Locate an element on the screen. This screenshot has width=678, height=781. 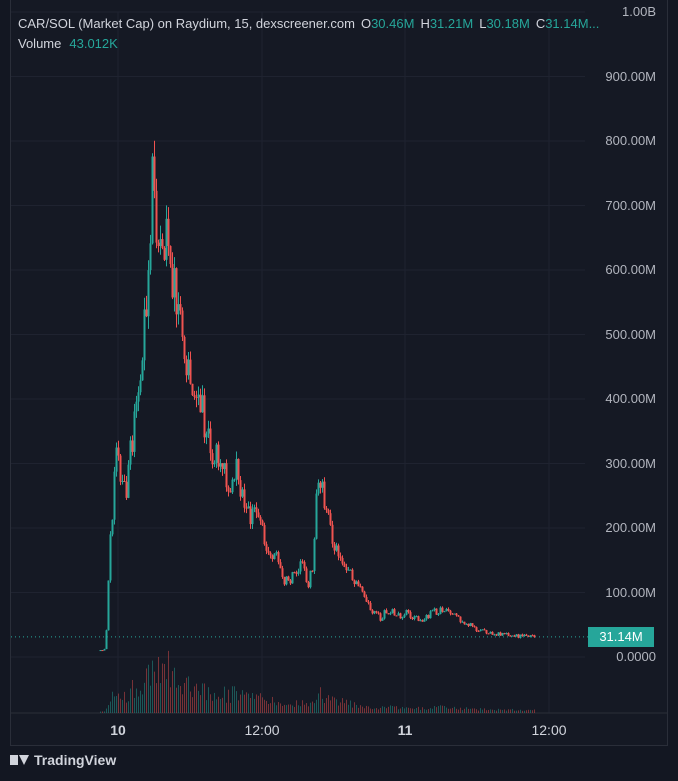
low-label: L is located at coordinates (483, 23).